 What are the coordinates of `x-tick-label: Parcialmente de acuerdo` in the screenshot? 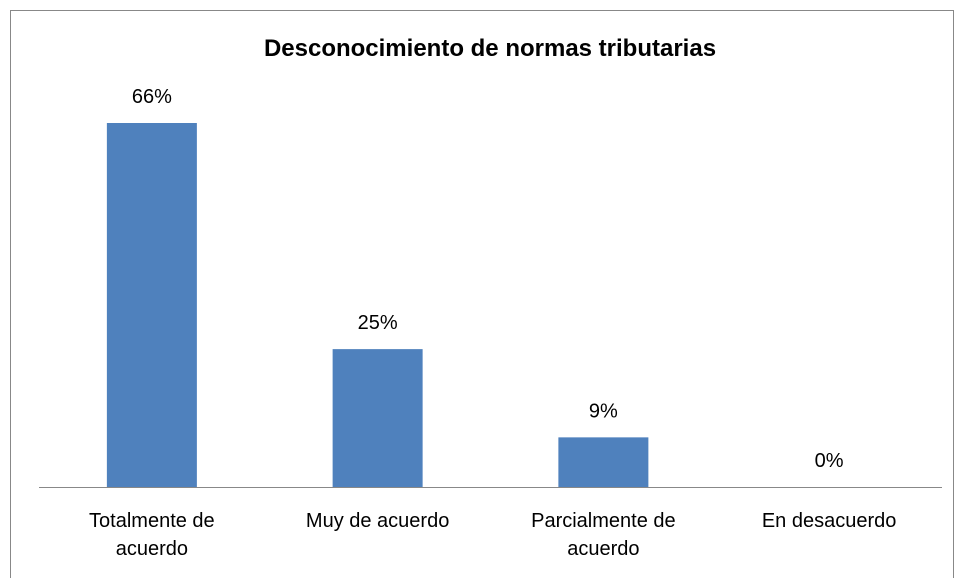 It's located at (603, 535).